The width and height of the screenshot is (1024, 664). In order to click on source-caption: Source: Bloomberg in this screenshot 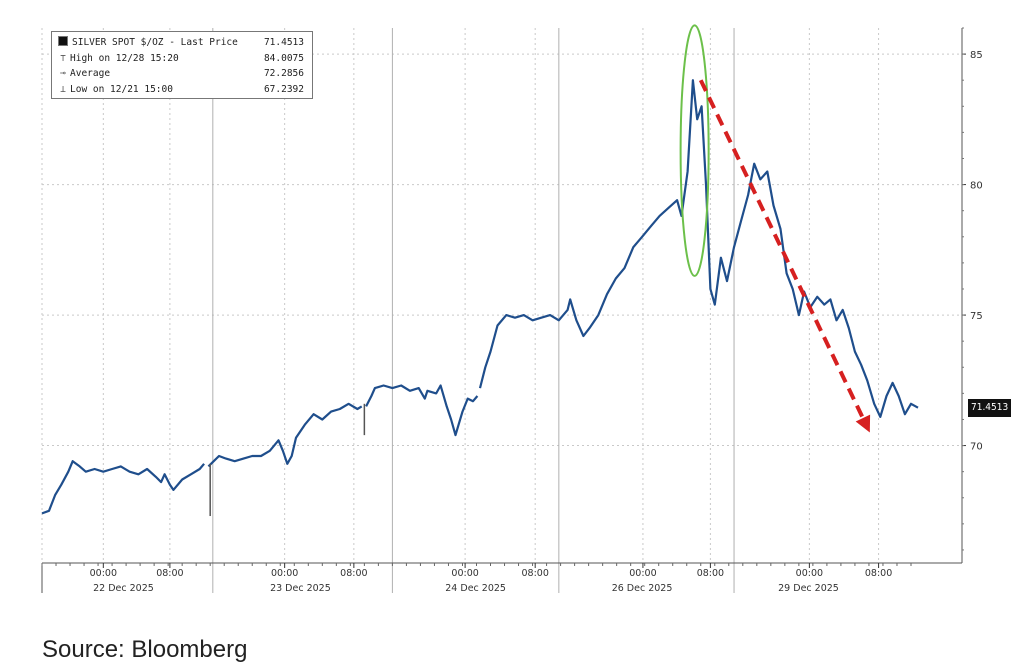, I will do `click(145, 649)`.